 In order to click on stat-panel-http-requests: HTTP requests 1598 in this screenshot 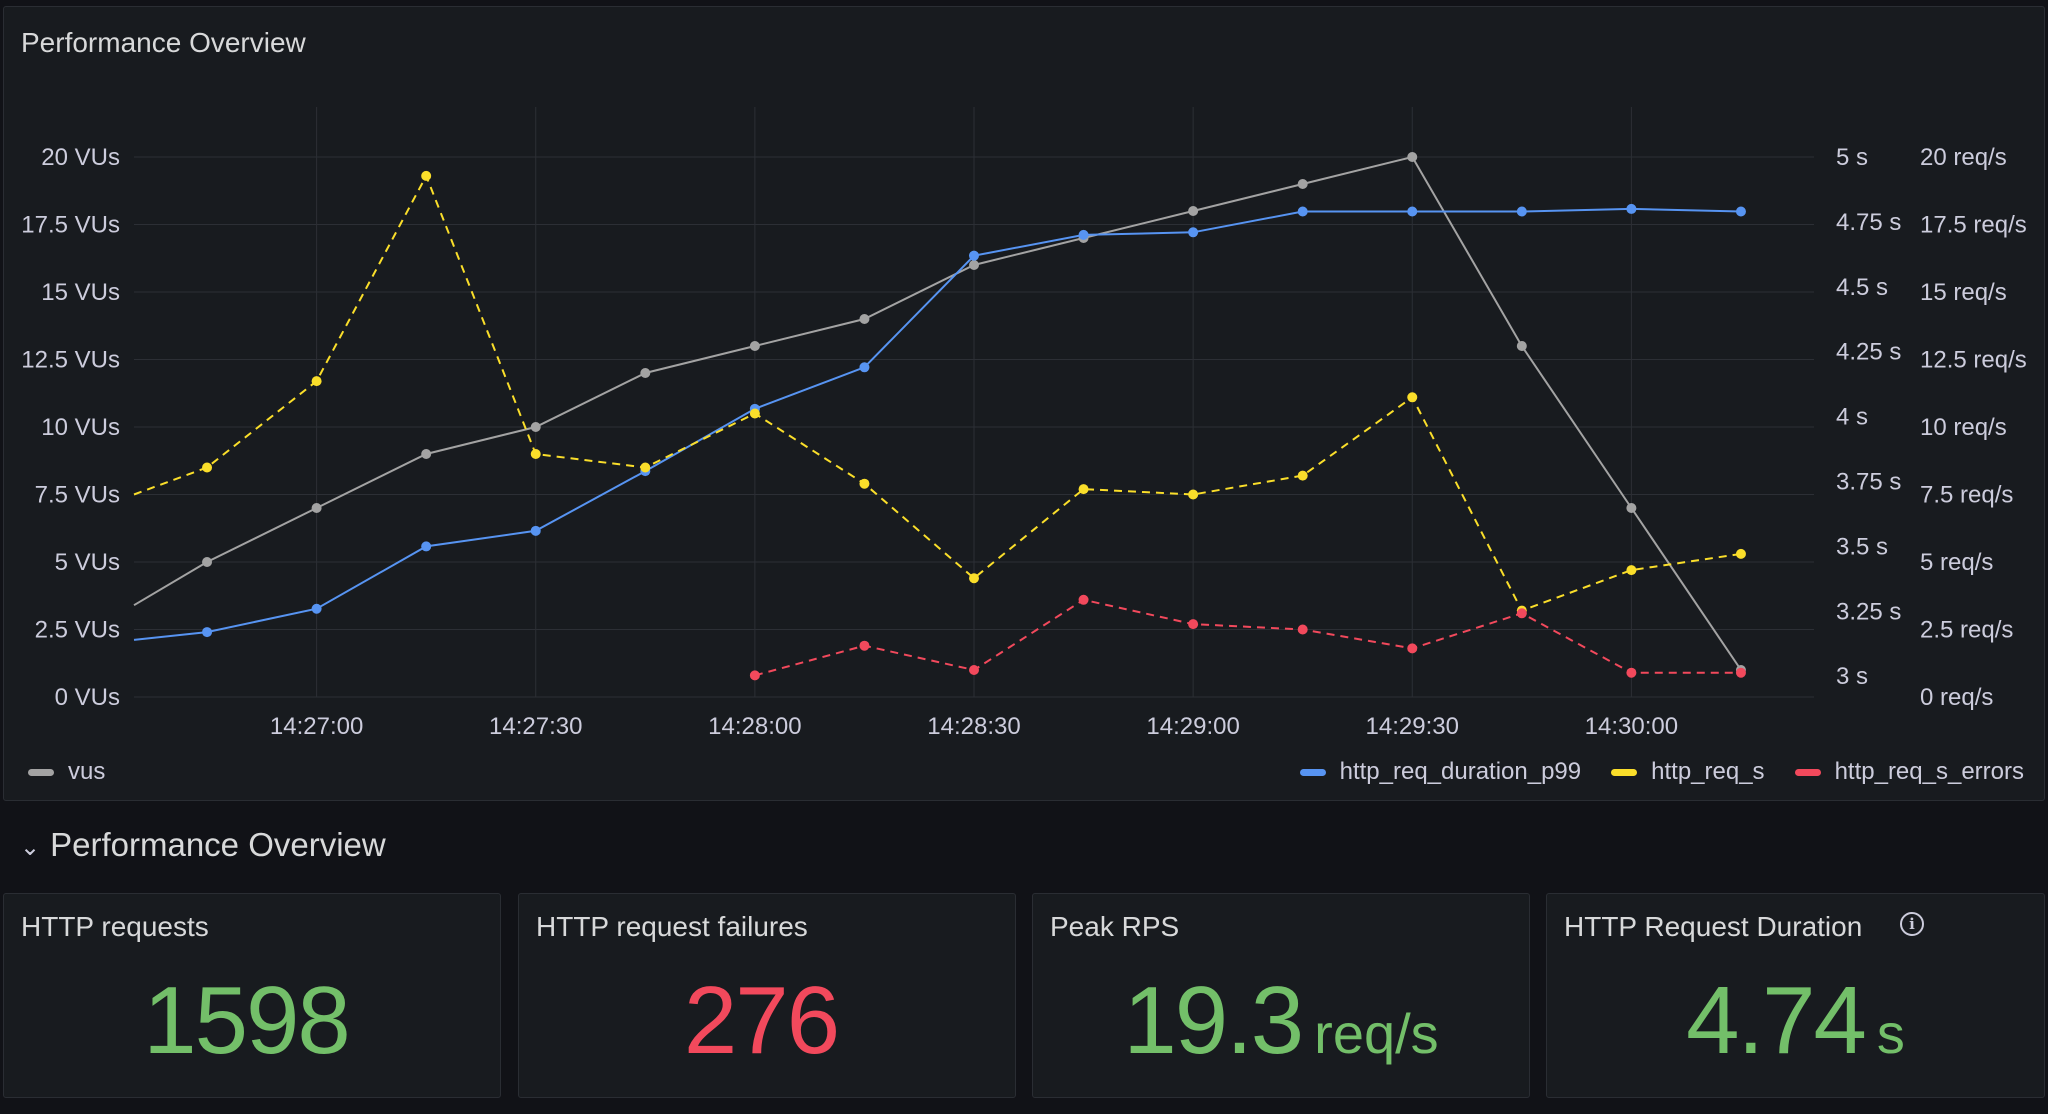, I will do `click(252, 995)`.